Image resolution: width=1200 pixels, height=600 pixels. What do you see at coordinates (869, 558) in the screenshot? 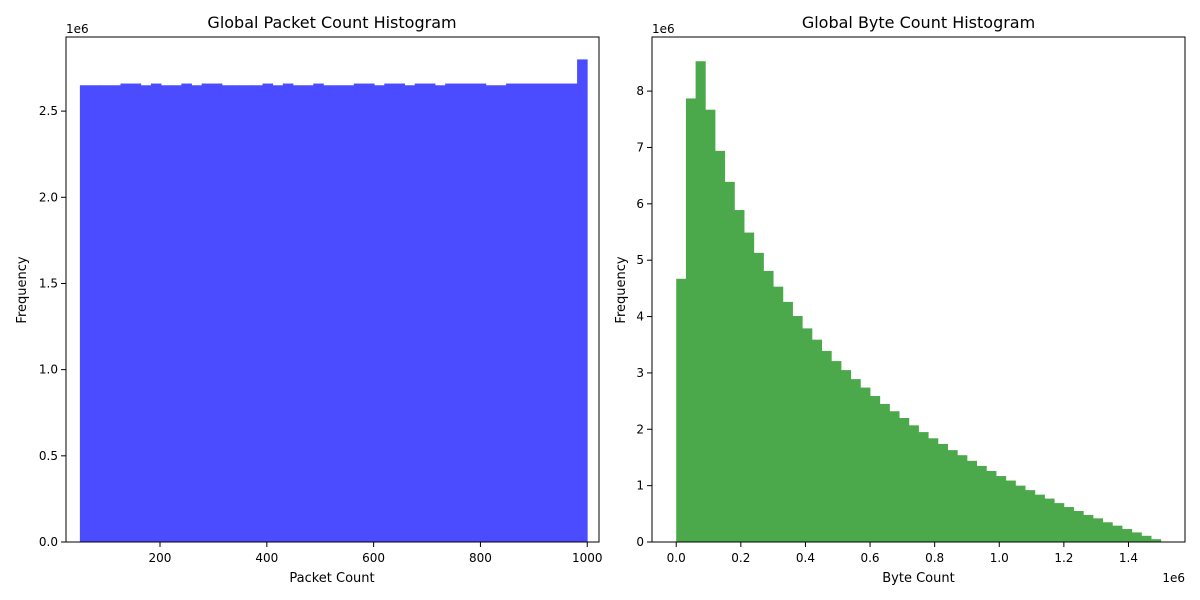
I see `x-tick-label: 0.6` at bounding box center [869, 558].